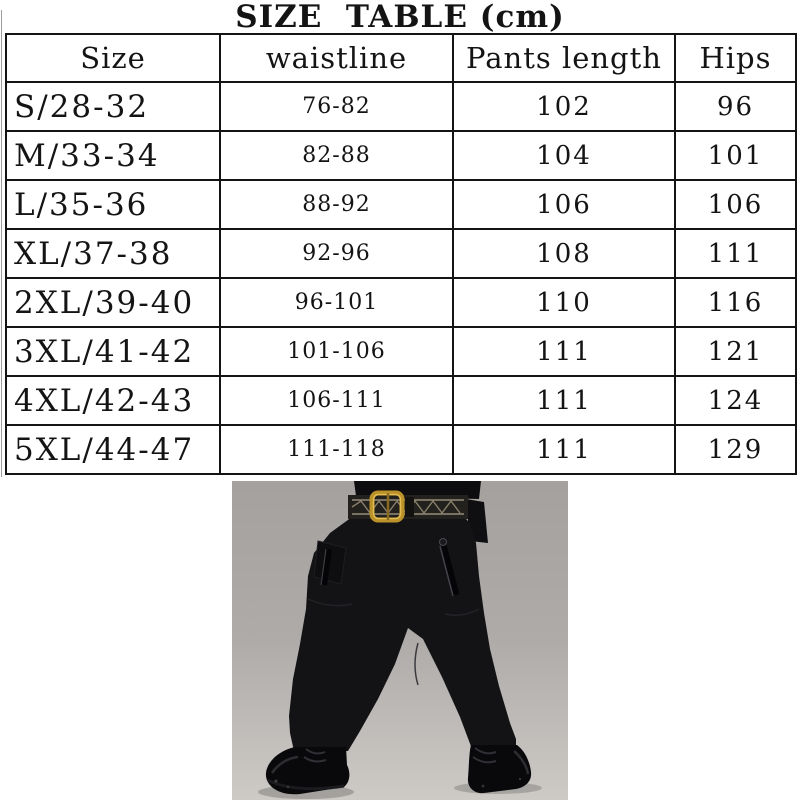  Describe the element at coordinates (564, 302) in the screenshot. I see `cell-pants-length: 110` at that location.